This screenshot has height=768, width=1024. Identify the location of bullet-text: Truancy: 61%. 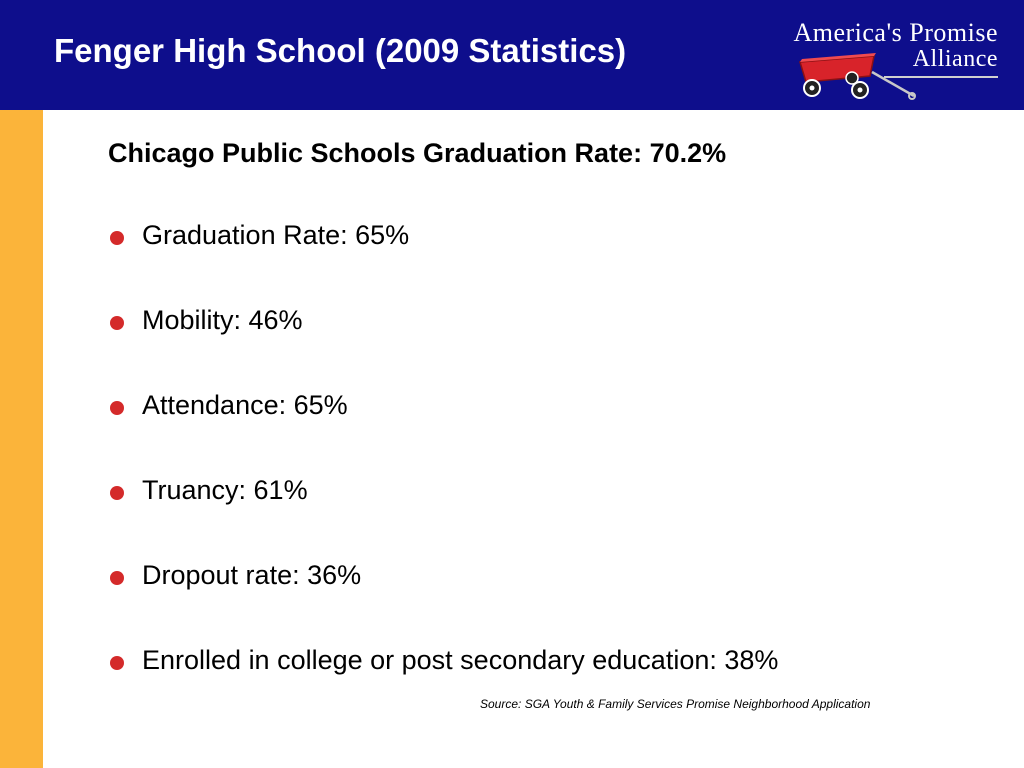
(225, 490).